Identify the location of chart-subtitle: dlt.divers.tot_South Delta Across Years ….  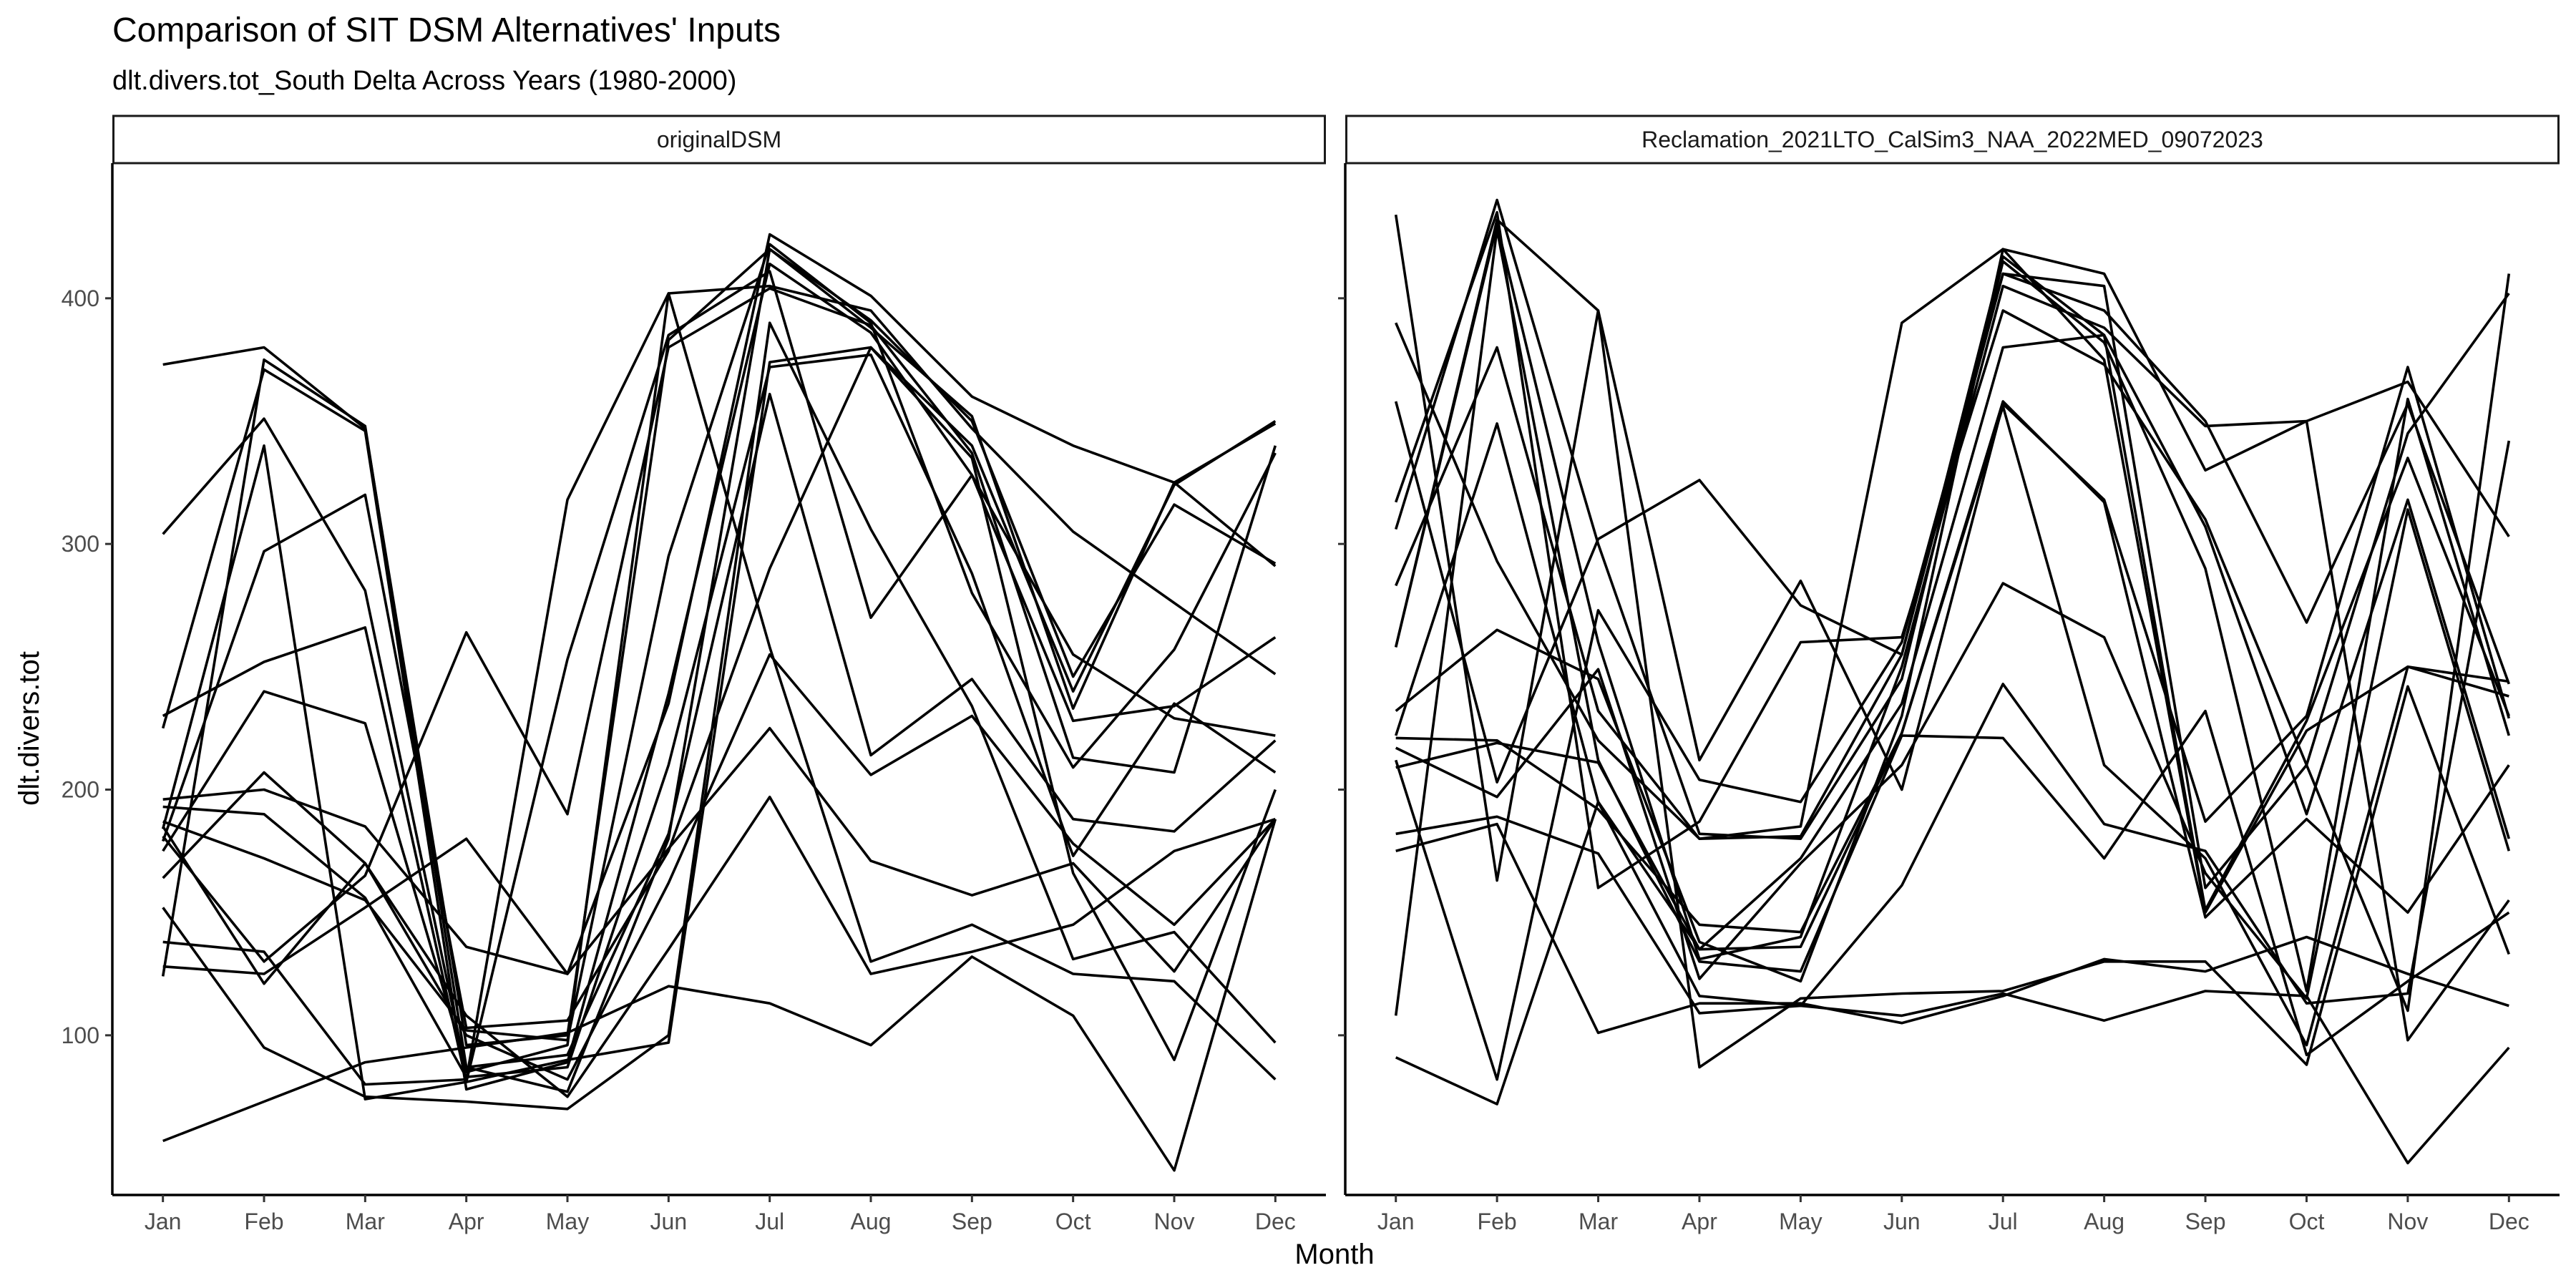
(424, 81).